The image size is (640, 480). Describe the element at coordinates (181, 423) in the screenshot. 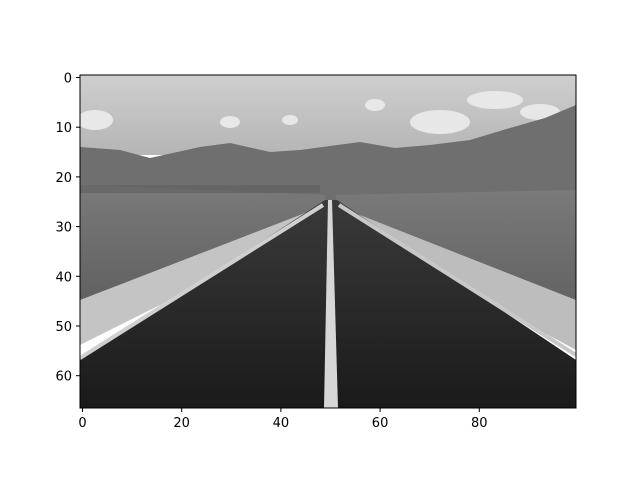

I see `x-tick-label: 20` at that location.